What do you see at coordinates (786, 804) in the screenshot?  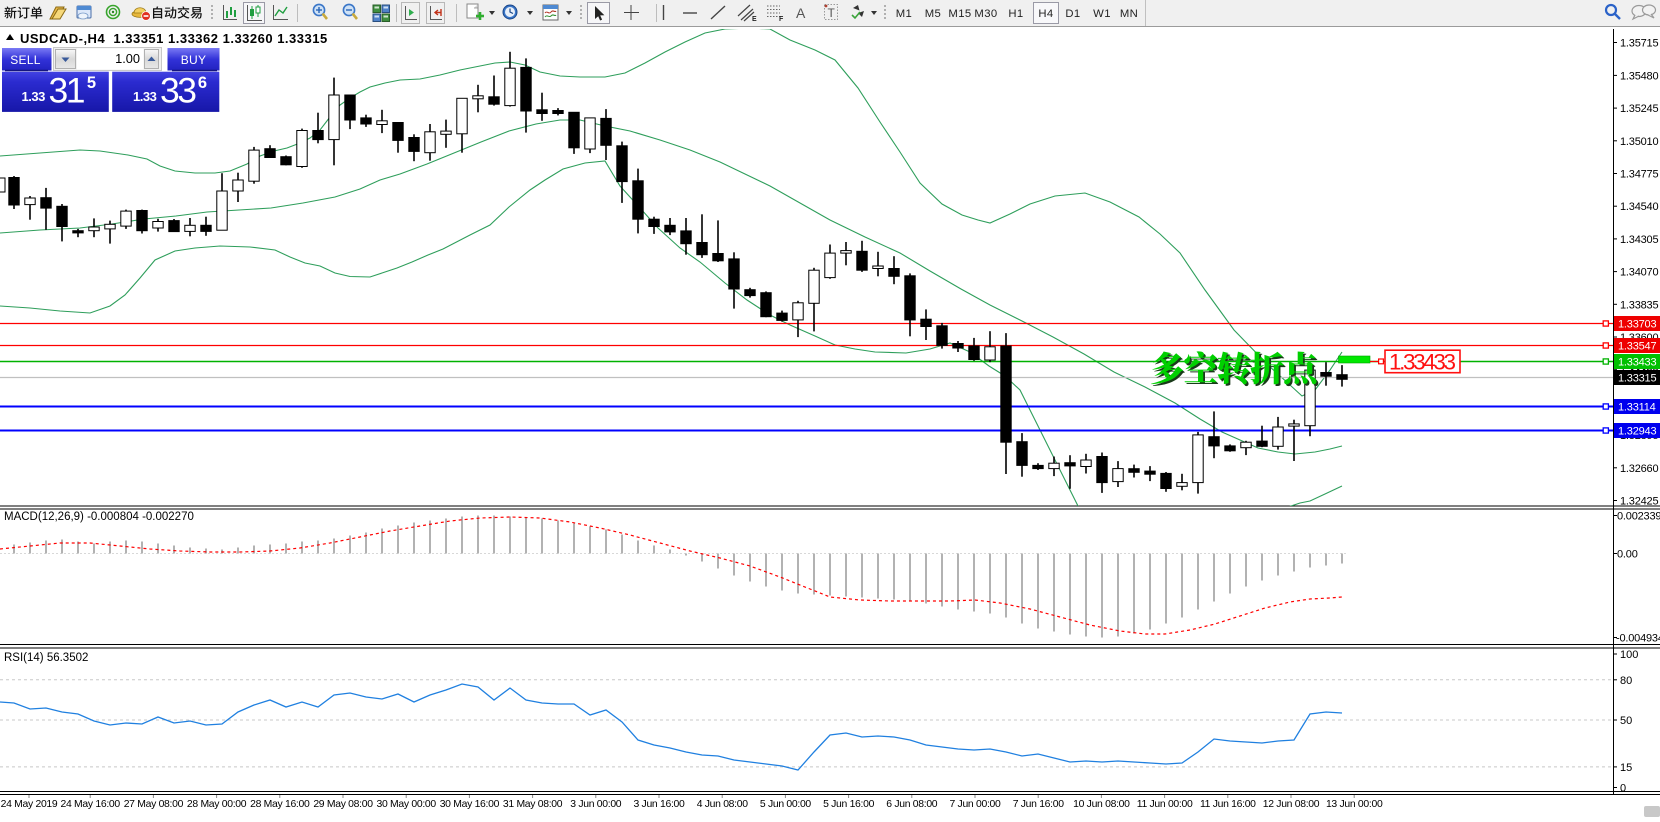 I see `svg-text: 5 Jun 00:00` at bounding box center [786, 804].